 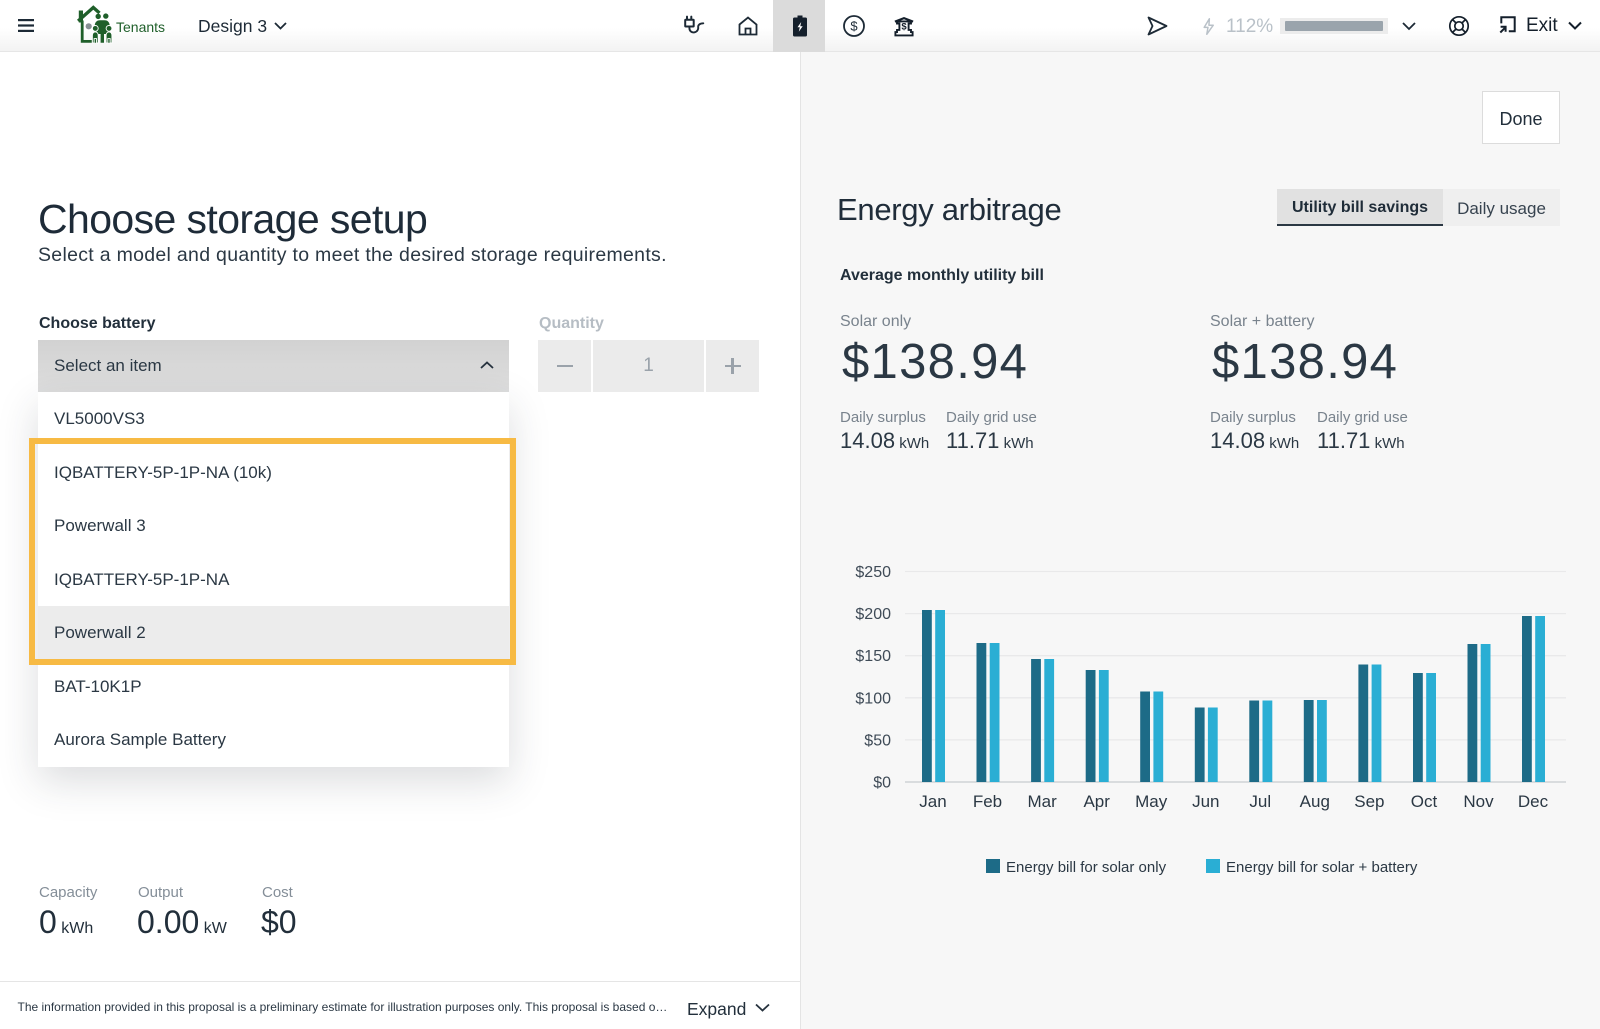 What do you see at coordinates (873, 614) in the screenshot?
I see `svg-text: $200` at bounding box center [873, 614].